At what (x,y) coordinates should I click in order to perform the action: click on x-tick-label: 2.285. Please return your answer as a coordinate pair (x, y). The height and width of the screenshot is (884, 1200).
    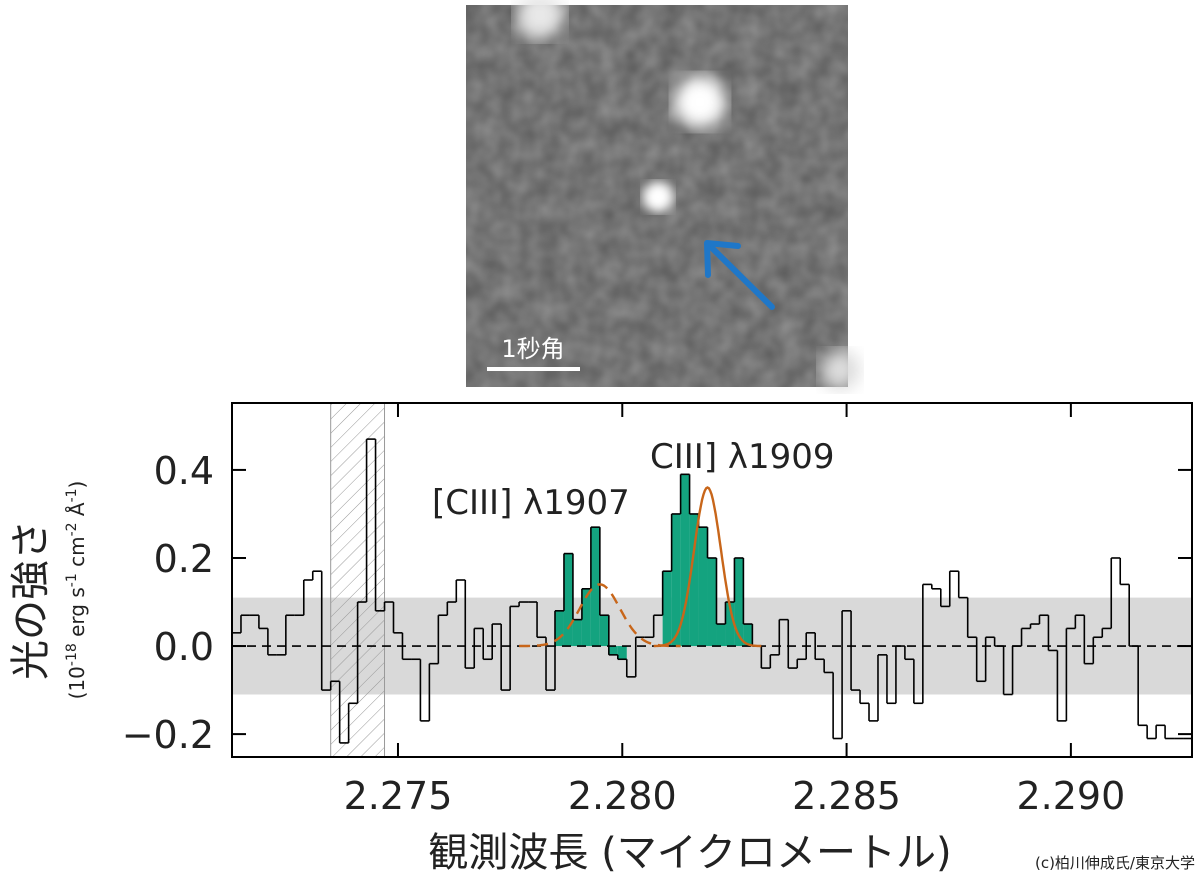
    Looking at the image, I should click on (846, 796).